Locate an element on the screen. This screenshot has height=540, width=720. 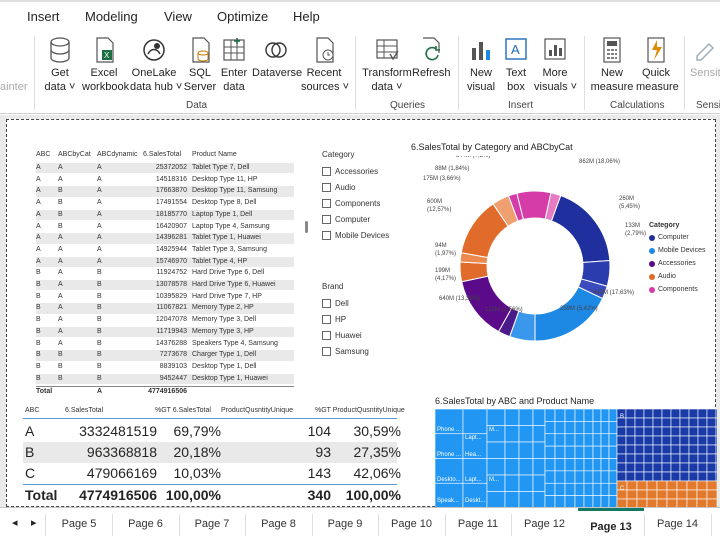
table-header: Product Name is located at coordinates (214, 154).